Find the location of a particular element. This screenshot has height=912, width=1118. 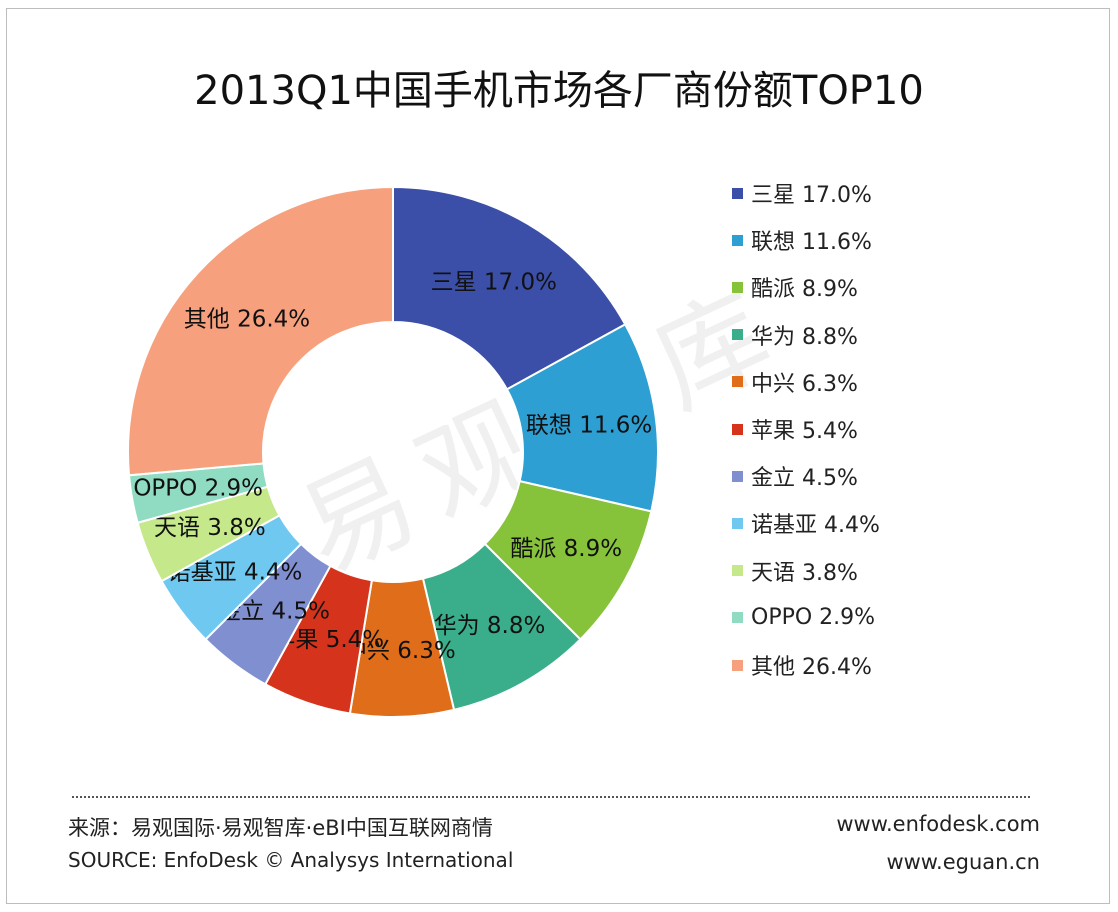

legend-item-4: 中兴 6.3% is located at coordinates (795, 382).